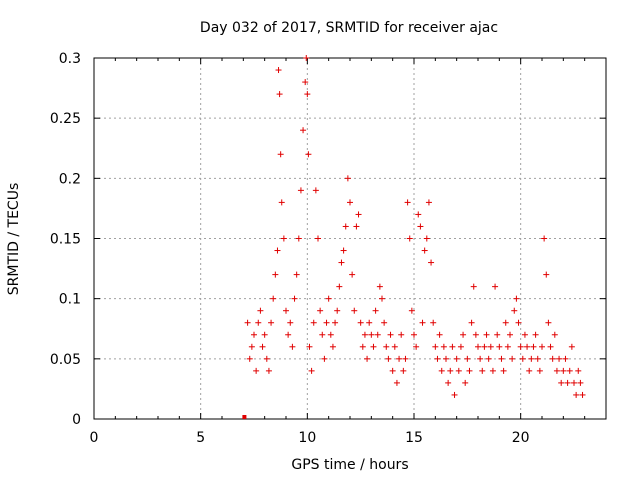 Image resolution: width=640 pixels, height=480 pixels. Describe the element at coordinates (307, 438) in the screenshot. I see `x-tick-label: 10` at that location.